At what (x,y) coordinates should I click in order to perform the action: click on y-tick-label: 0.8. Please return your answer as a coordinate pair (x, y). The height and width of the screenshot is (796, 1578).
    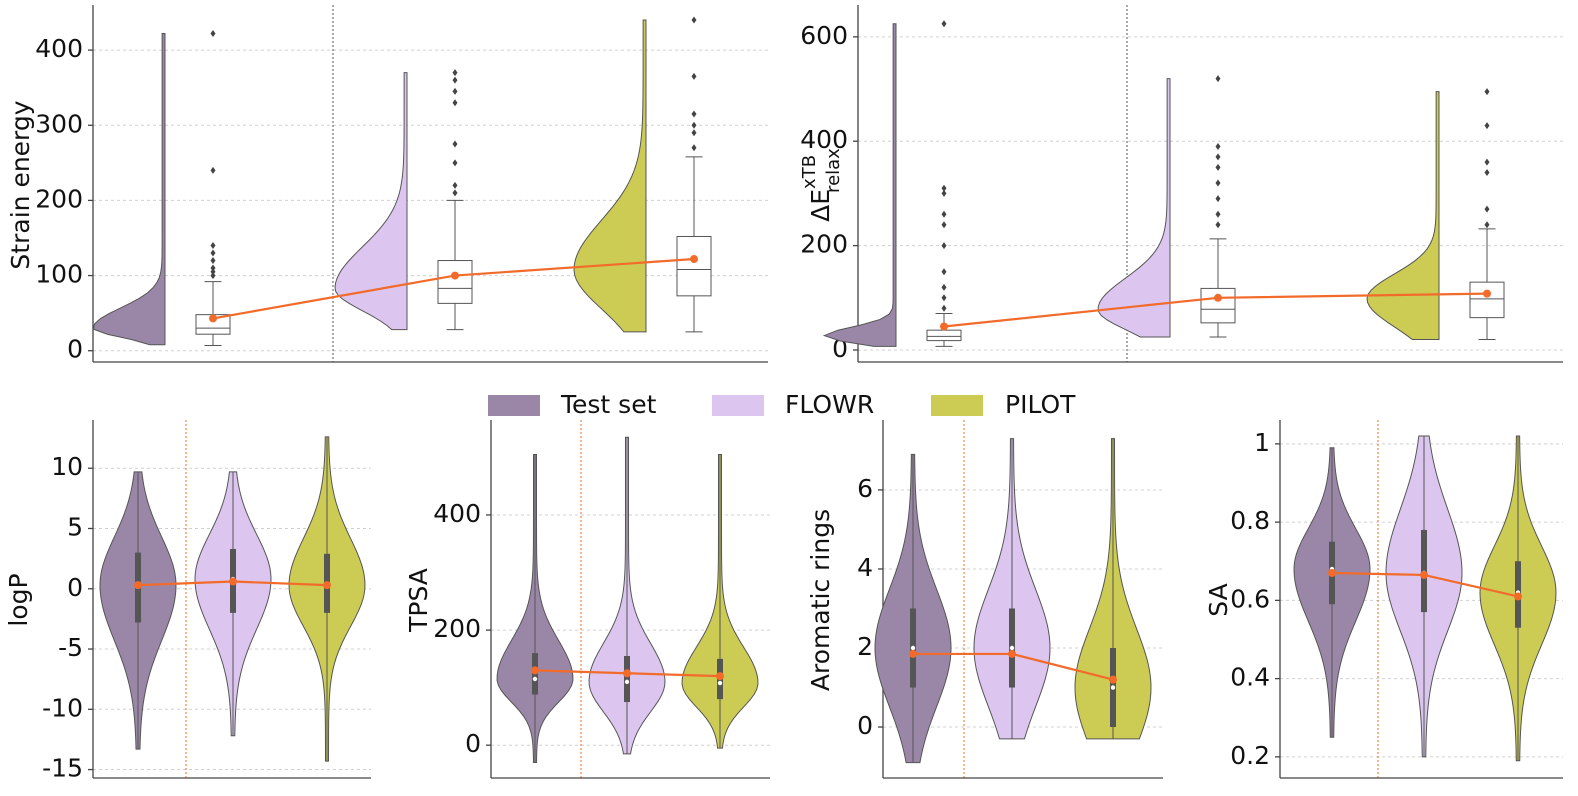
    Looking at the image, I should click on (1250, 520).